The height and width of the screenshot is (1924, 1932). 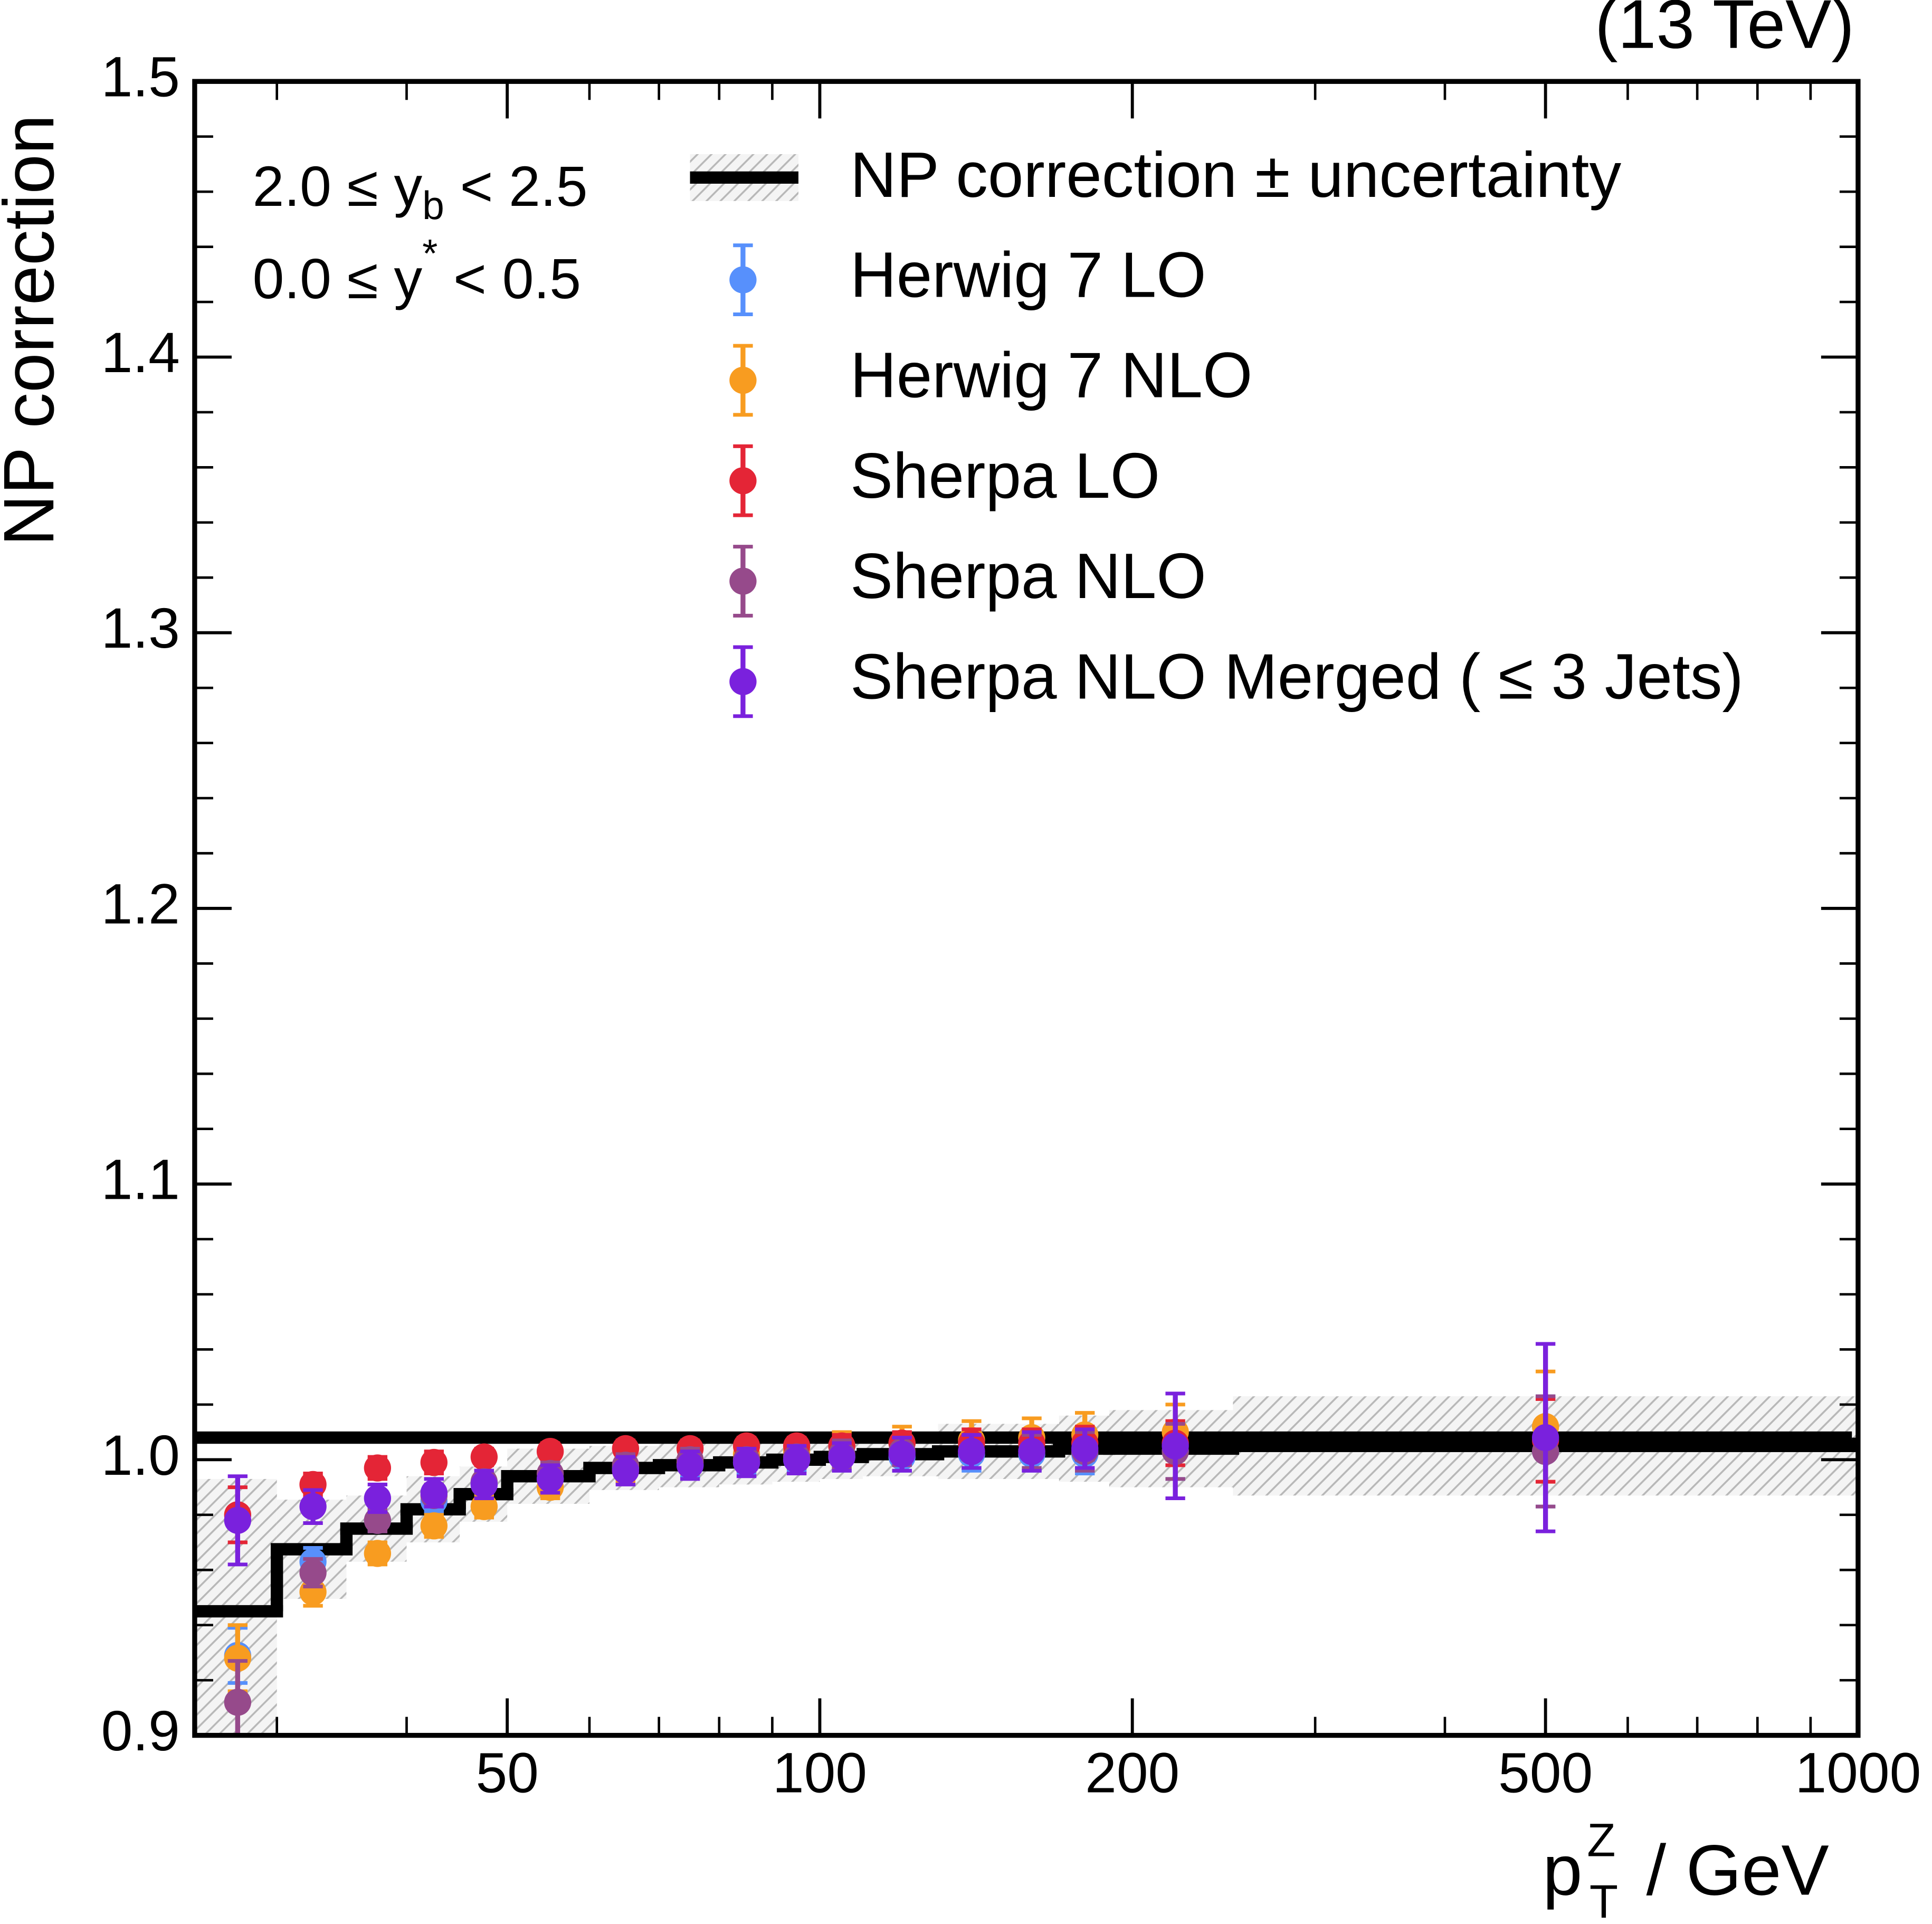 I want to click on x-axis-label-sub: T, so click(x=1604, y=1899).